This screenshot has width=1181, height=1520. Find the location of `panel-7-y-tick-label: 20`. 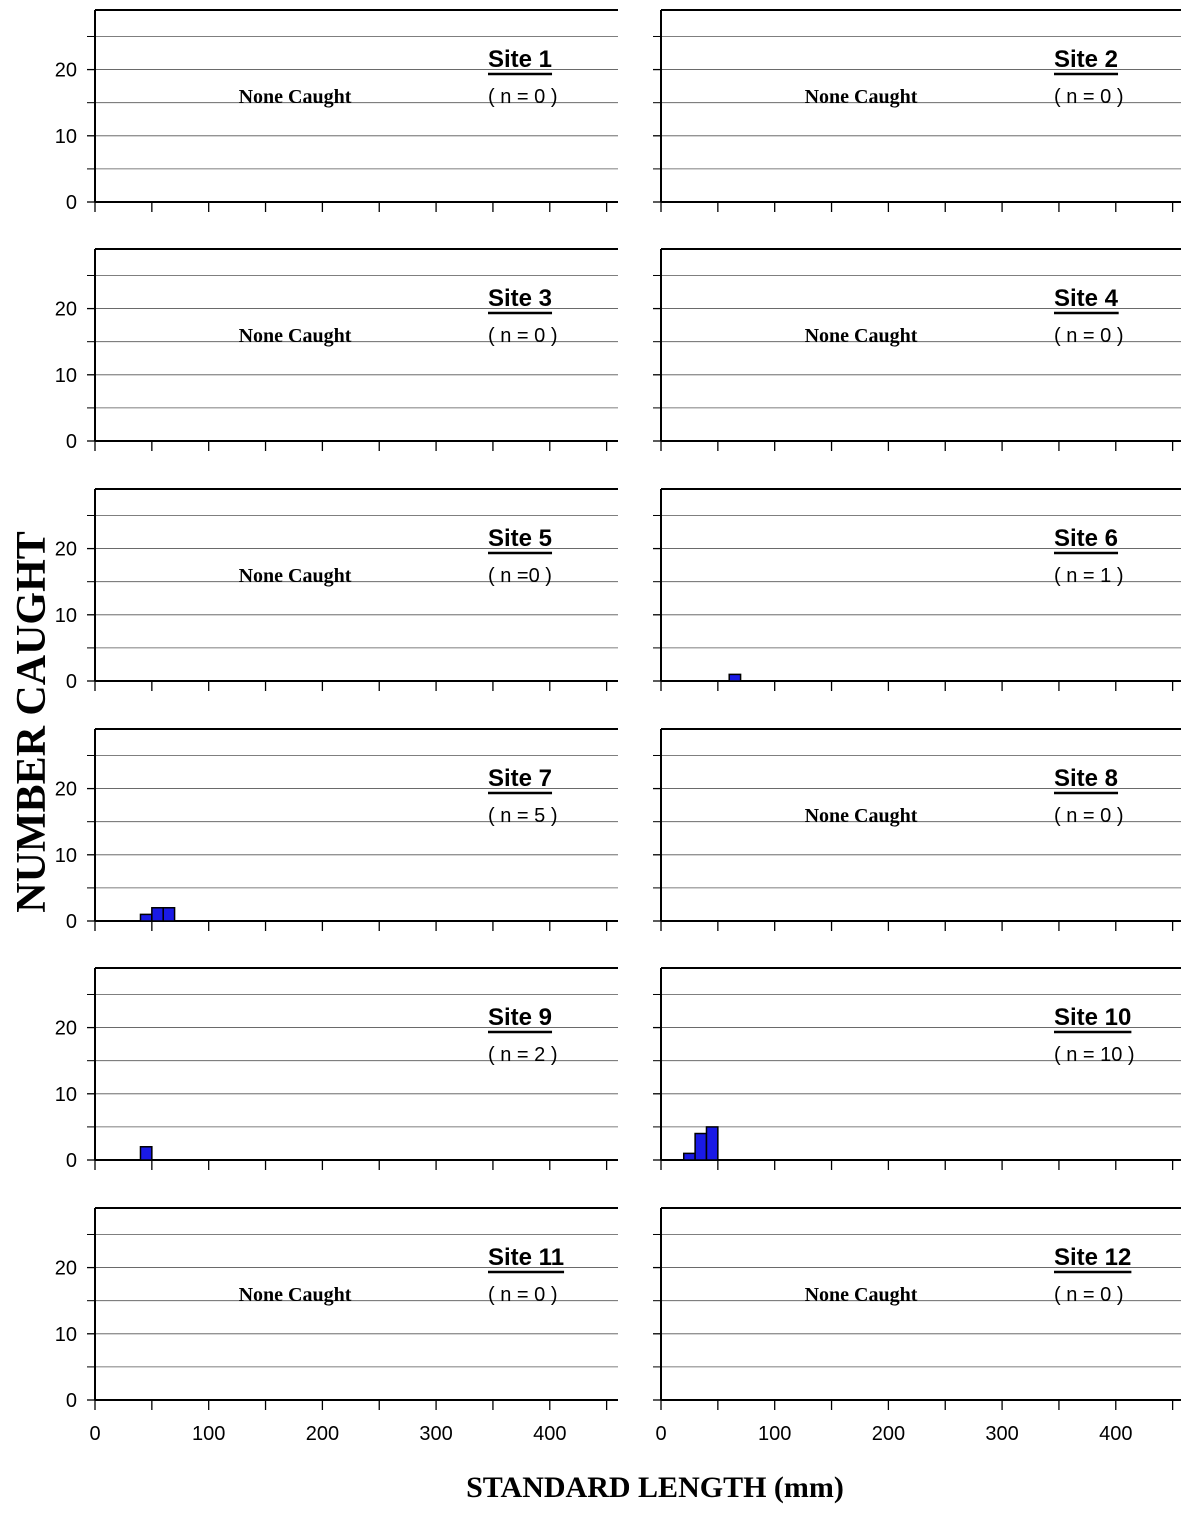

panel-7-y-tick-label: 20 is located at coordinates (66, 790).